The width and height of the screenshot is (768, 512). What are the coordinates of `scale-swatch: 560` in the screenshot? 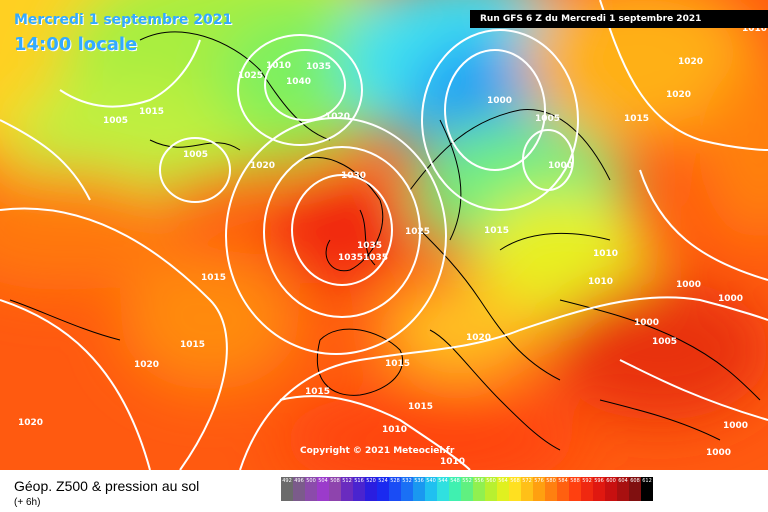 It's located at (491, 489).